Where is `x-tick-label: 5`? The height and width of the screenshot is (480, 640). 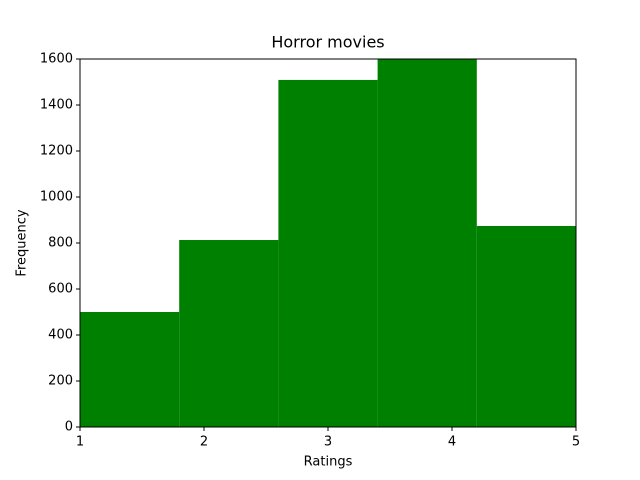 x-tick-label: 5 is located at coordinates (576, 442).